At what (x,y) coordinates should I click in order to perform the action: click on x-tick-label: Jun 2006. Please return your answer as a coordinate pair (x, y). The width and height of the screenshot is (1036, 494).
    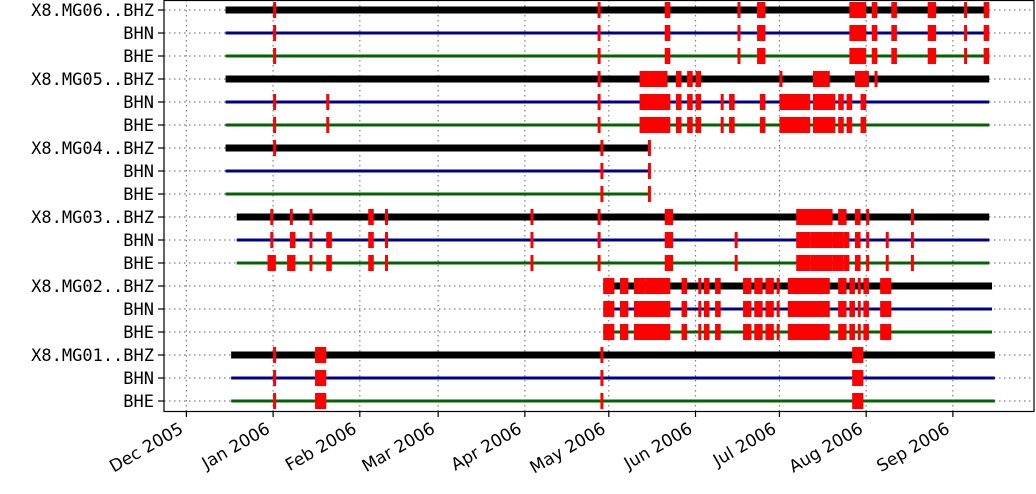
    Looking at the image, I should click on (658, 446).